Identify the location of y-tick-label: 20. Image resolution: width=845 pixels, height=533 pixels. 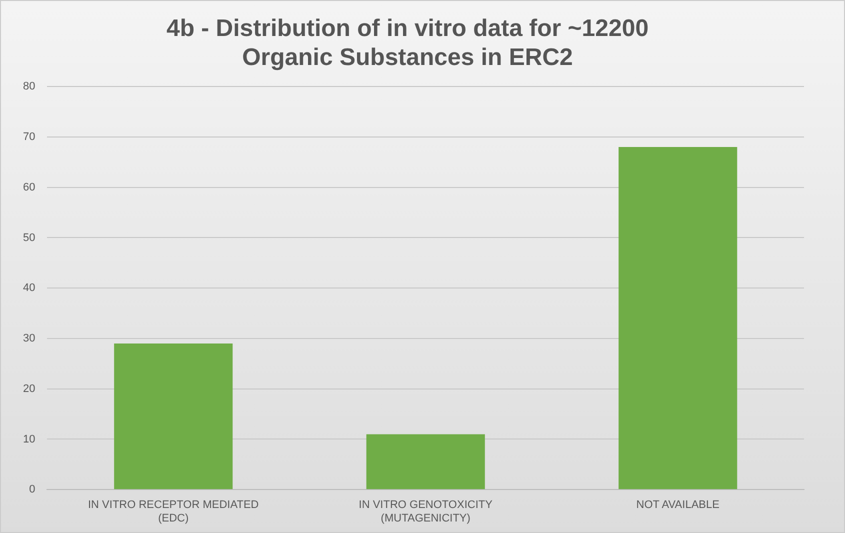
(29, 388).